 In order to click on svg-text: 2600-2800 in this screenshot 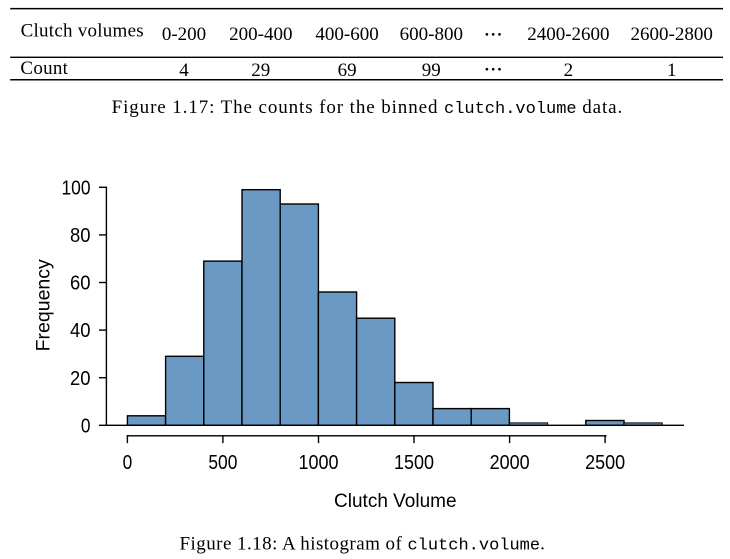, I will do `click(672, 34)`.